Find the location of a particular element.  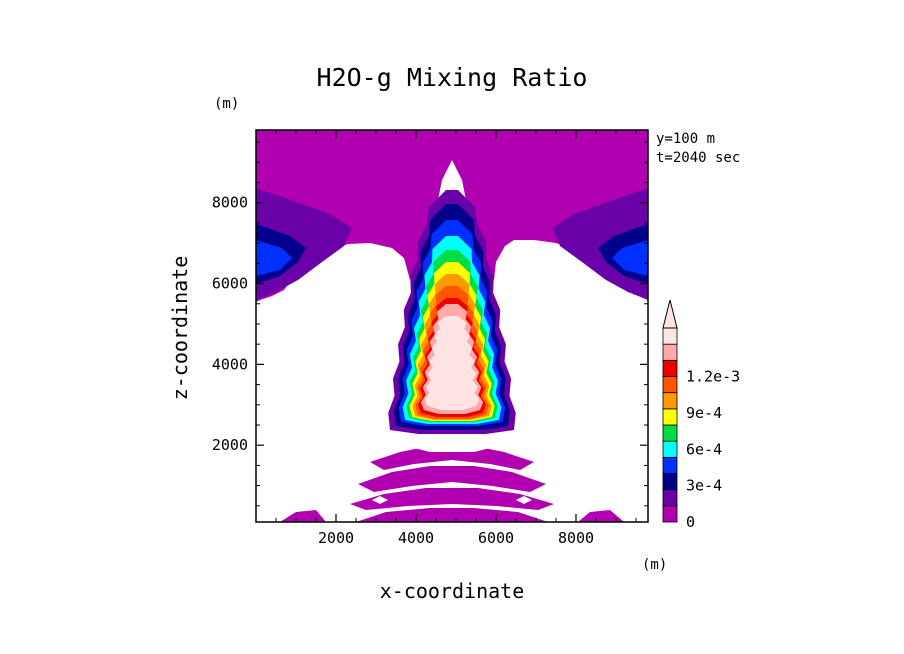

y-axis-label: z-coordinate is located at coordinates (180, 328).